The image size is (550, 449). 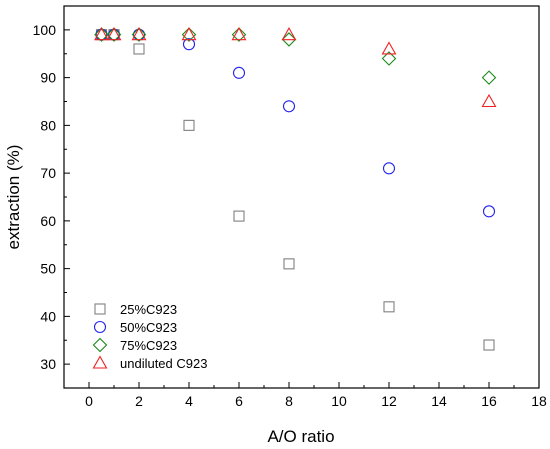 What do you see at coordinates (48, 316) in the screenshot?
I see `y-tick-label: 40` at bounding box center [48, 316].